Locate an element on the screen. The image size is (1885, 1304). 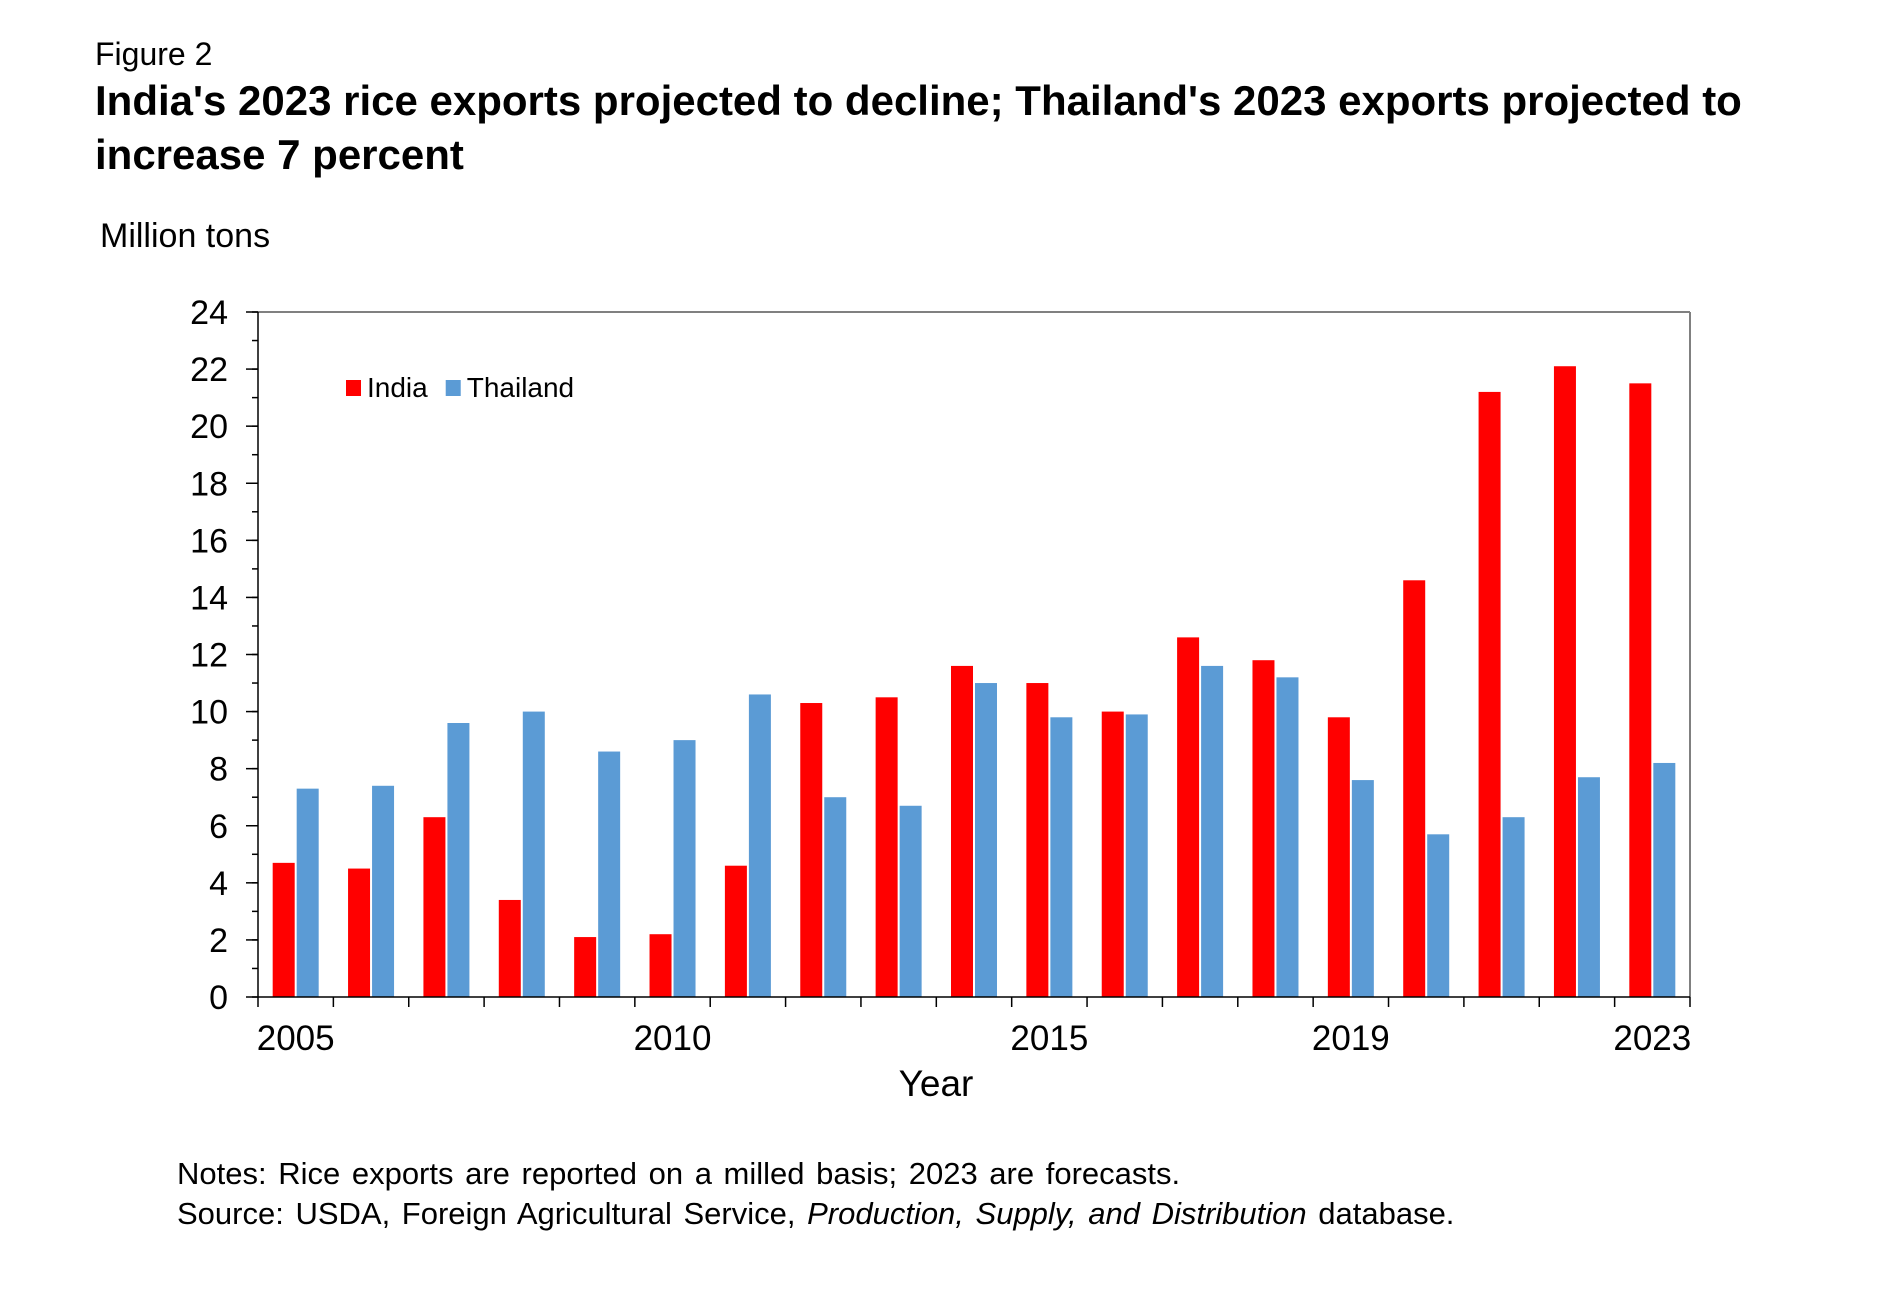
y-tick-label: 12 is located at coordinates (209, 656).